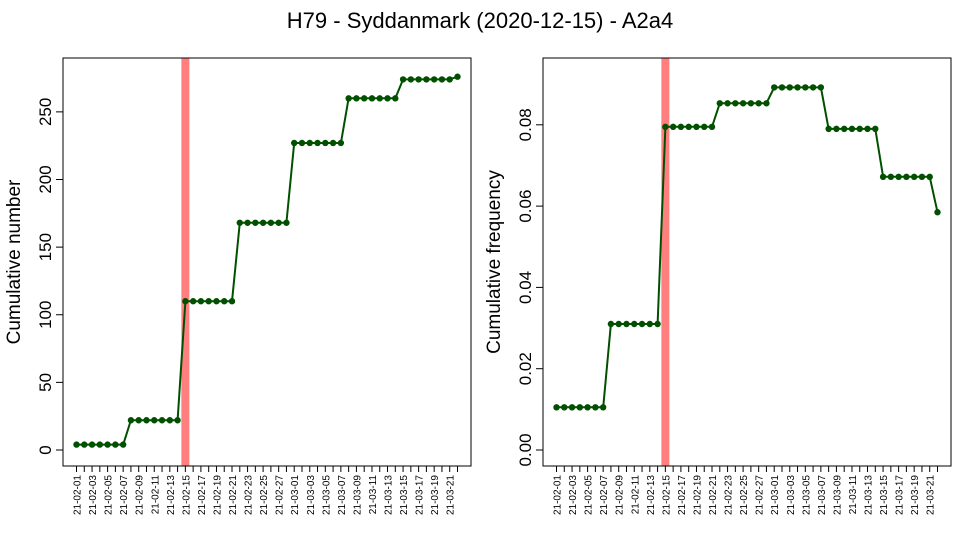 Image resolution: width=960 pixels, height=533 pixels. I want to click on x-tick-label: 21-03-07, so click(822, 495).